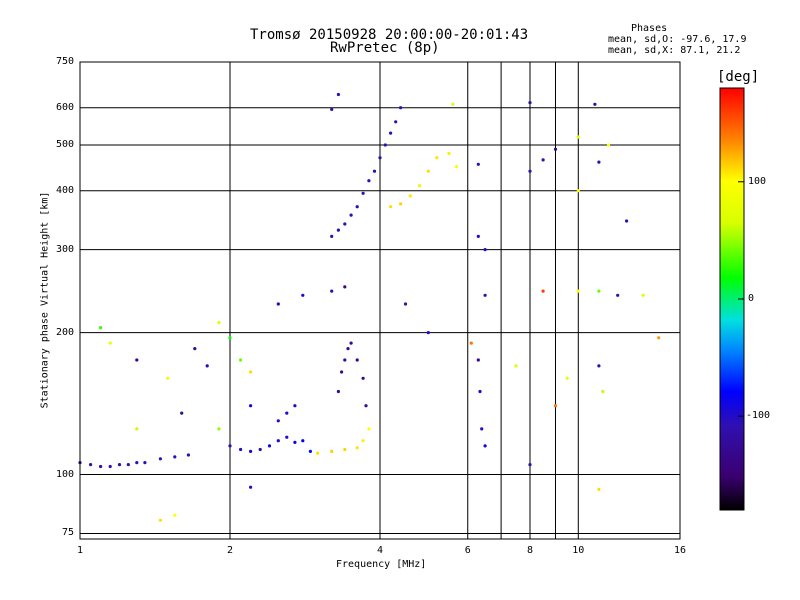 This screenshot has width=800, height=600. I want to click on y-axis-label: Stationary phase Virtual Height [km], so click(45, 300).